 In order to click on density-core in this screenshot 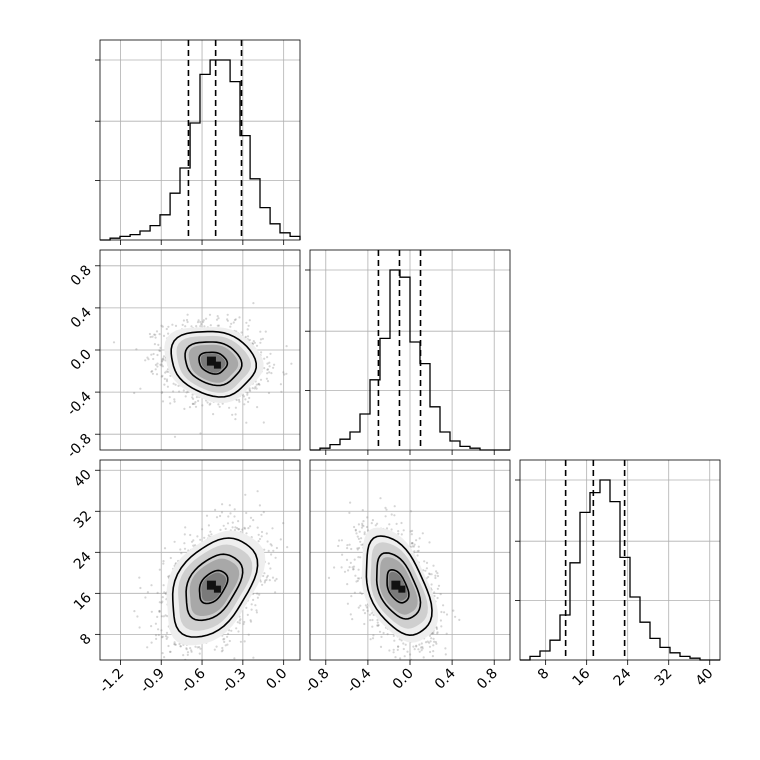, I will do `click(398, 586)`.